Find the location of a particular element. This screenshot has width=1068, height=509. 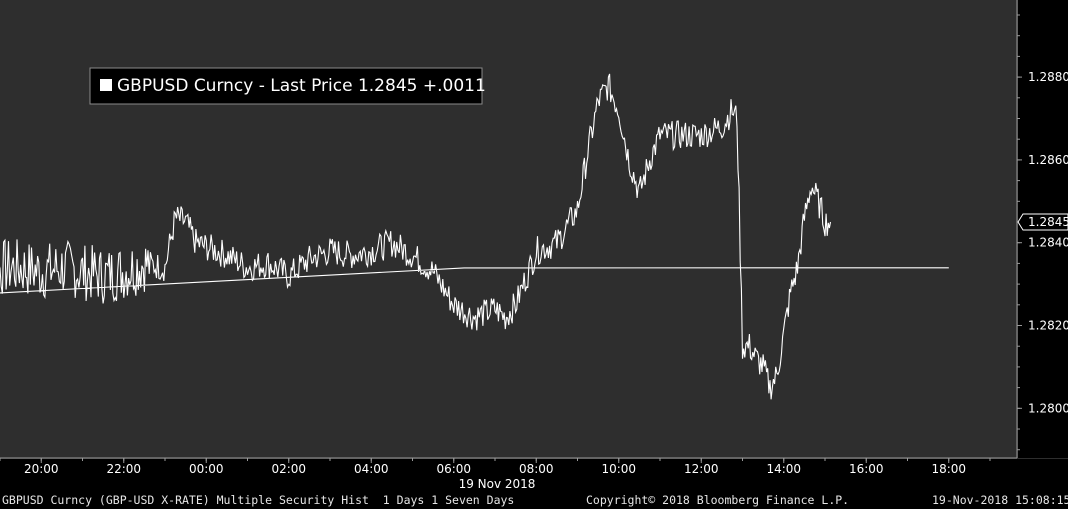

footer-copyright: Copyright© 2018 Bloomberg Finance L.P. is located at coordinates (718, 500).